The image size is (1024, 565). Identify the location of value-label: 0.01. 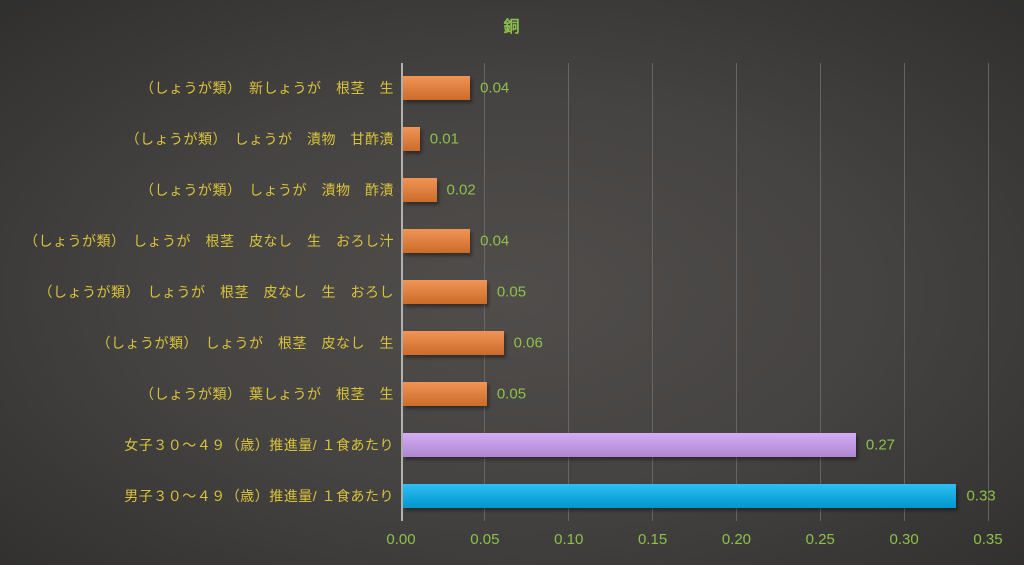
(444, 139).